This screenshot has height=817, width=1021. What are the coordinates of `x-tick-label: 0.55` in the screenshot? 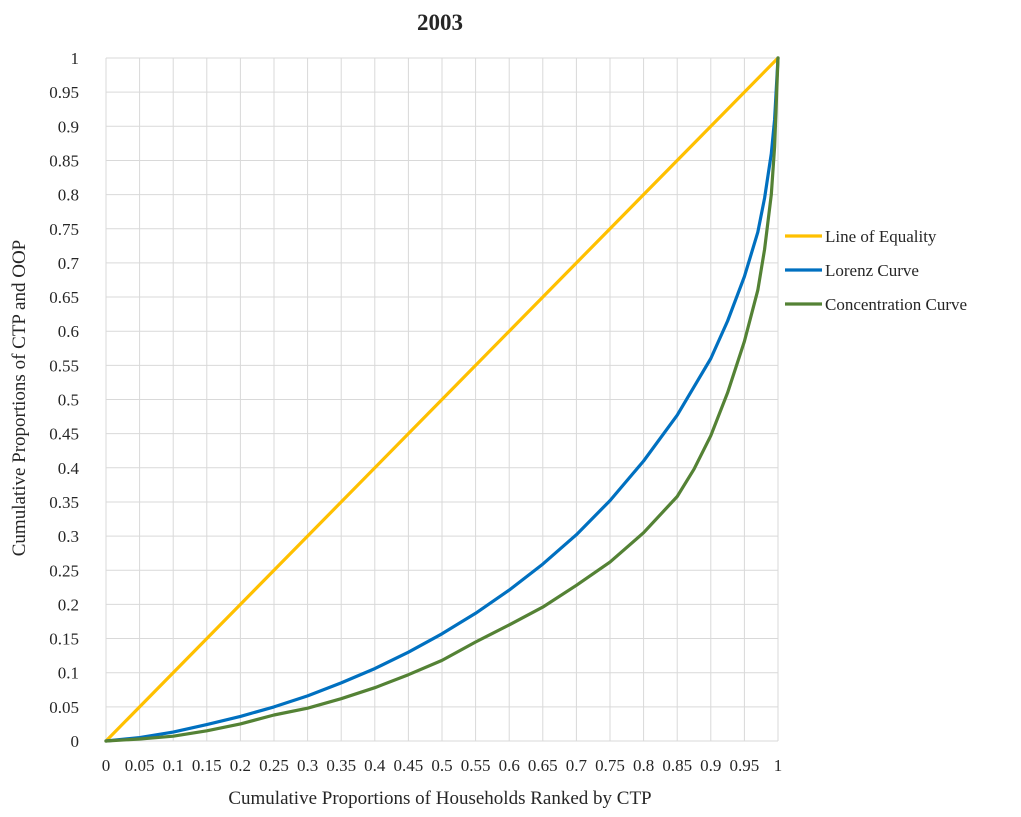 It's located at (476, 765).